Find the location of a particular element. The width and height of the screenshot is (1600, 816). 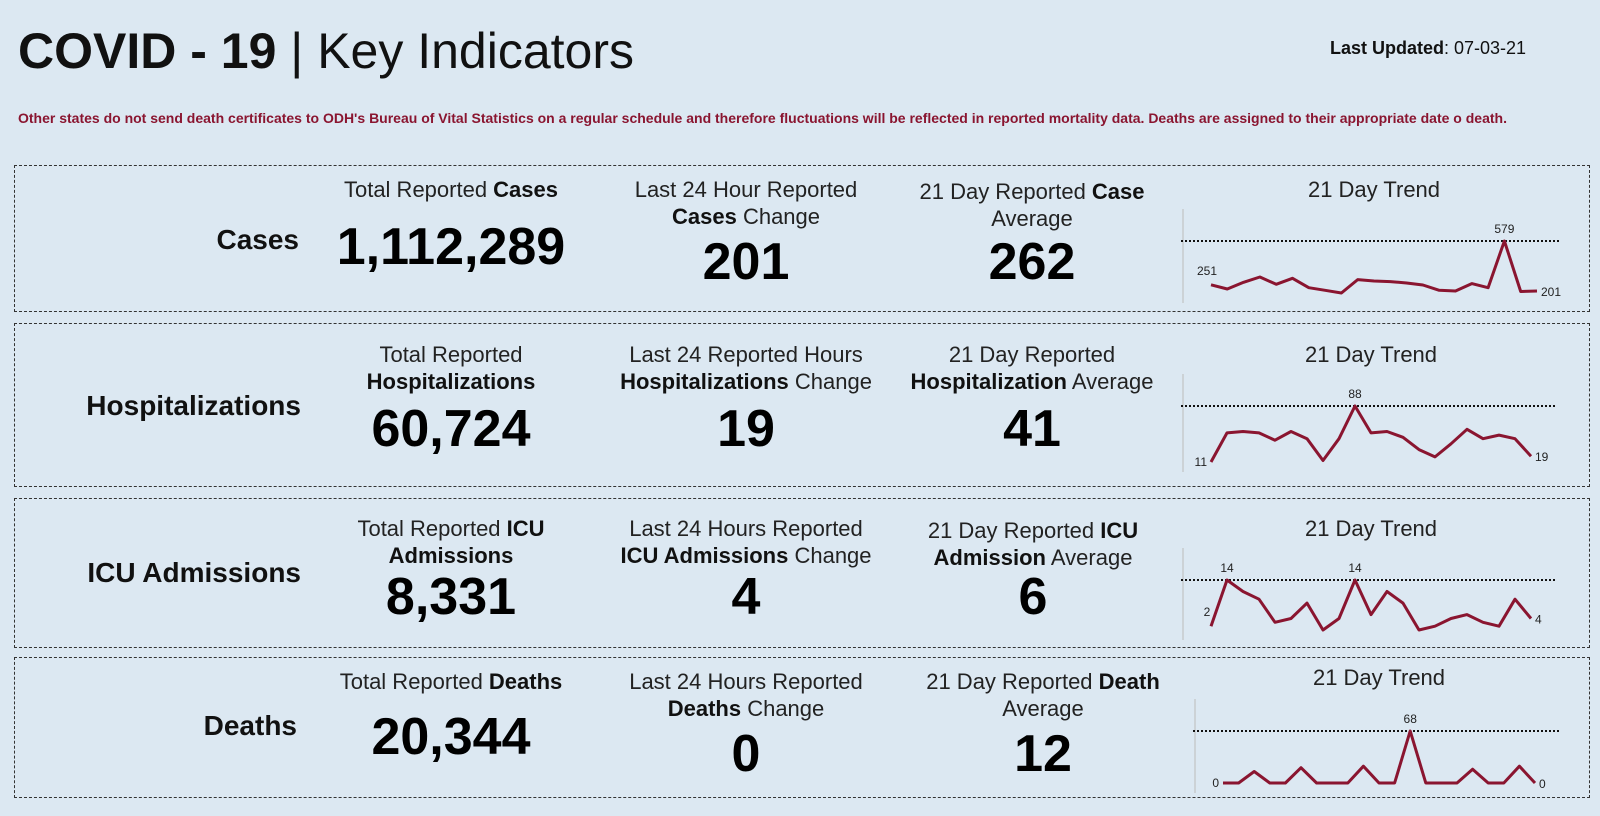

average-value: 12 is located at coordinates (1043, 754).